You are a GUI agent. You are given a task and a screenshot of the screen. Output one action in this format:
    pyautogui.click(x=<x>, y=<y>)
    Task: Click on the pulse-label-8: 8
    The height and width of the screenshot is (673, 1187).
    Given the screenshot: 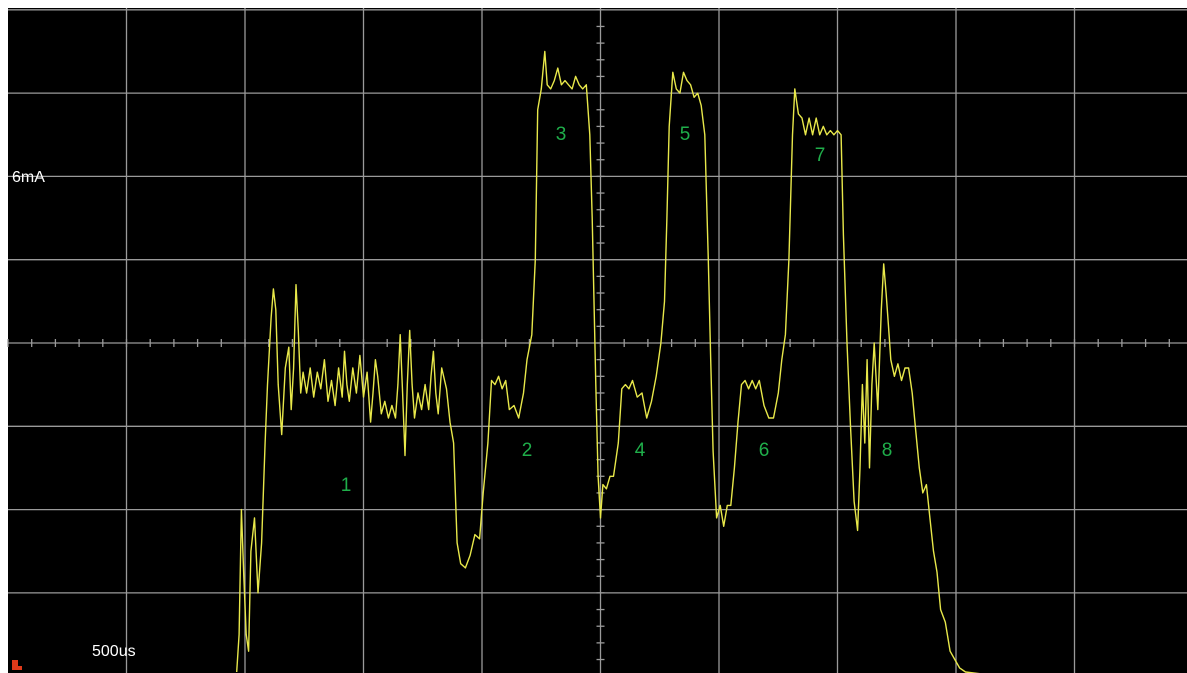 What is the action you would take?
    pyautogui.click(x=887, y=450)
    